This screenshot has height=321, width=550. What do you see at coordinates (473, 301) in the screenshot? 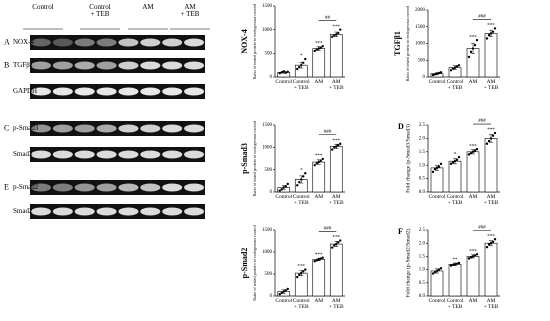
I see `x-tick-label: AM` at bounding box center [473, 301].